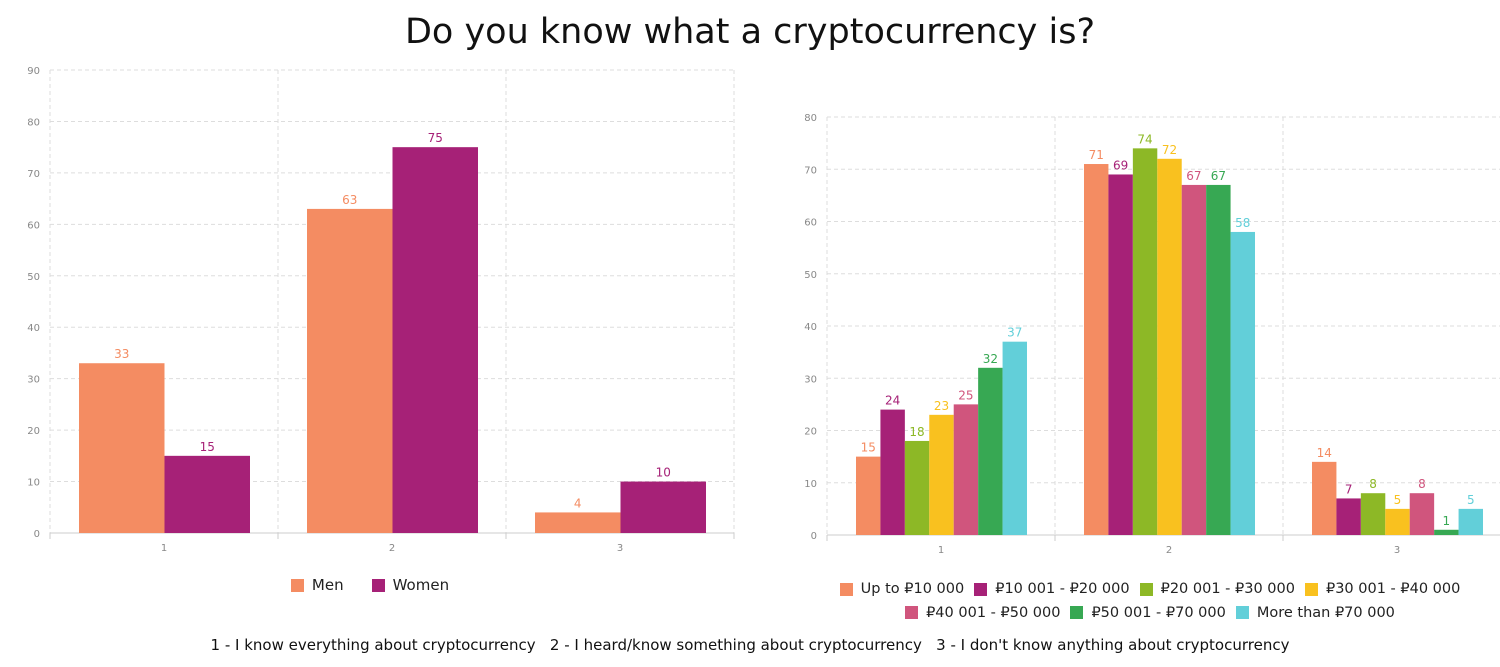 This screenshot has width=1500, height=667. I want to click on data-label: 75, so click(435, 138).